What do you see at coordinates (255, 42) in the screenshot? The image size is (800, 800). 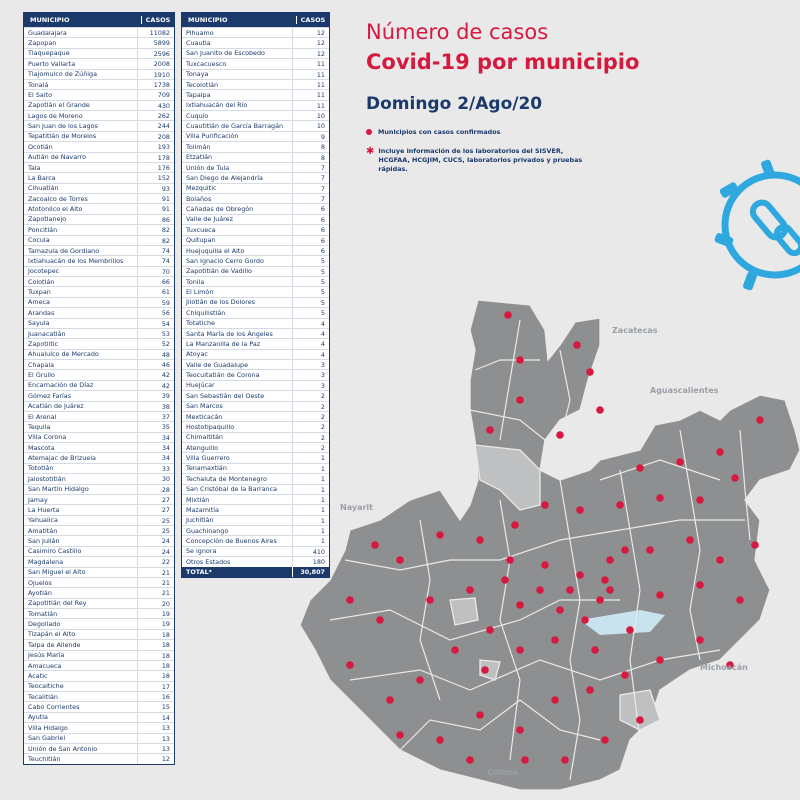 I see `table-row: Cuautla 12` at bounding box center [255, 42].